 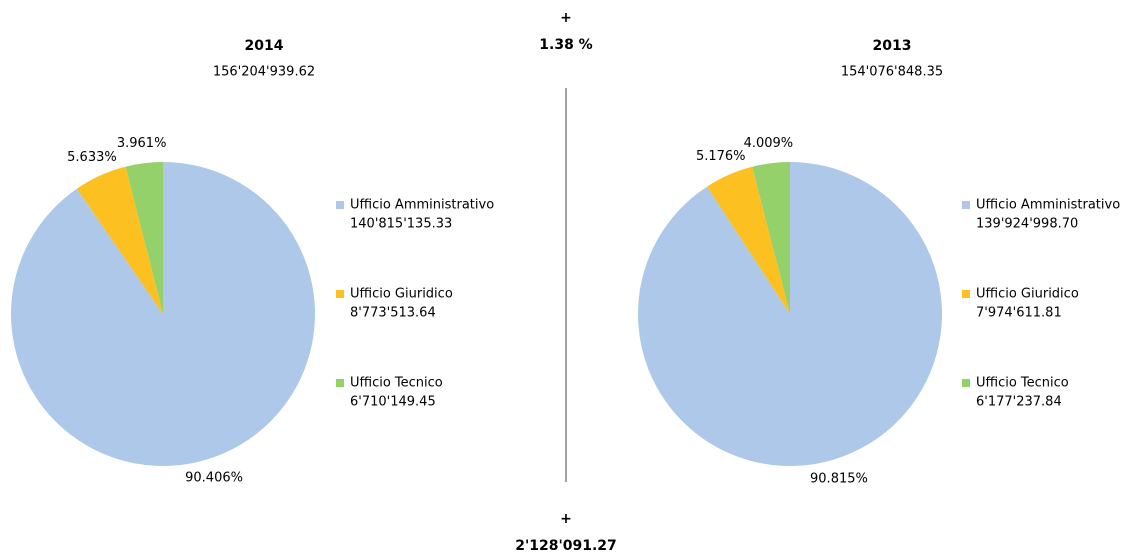 What do you see at coordinates (1027, 224) in the screenshot?
I see `legend-value: 139'924'998.70` at bounding box center [1027, 224].